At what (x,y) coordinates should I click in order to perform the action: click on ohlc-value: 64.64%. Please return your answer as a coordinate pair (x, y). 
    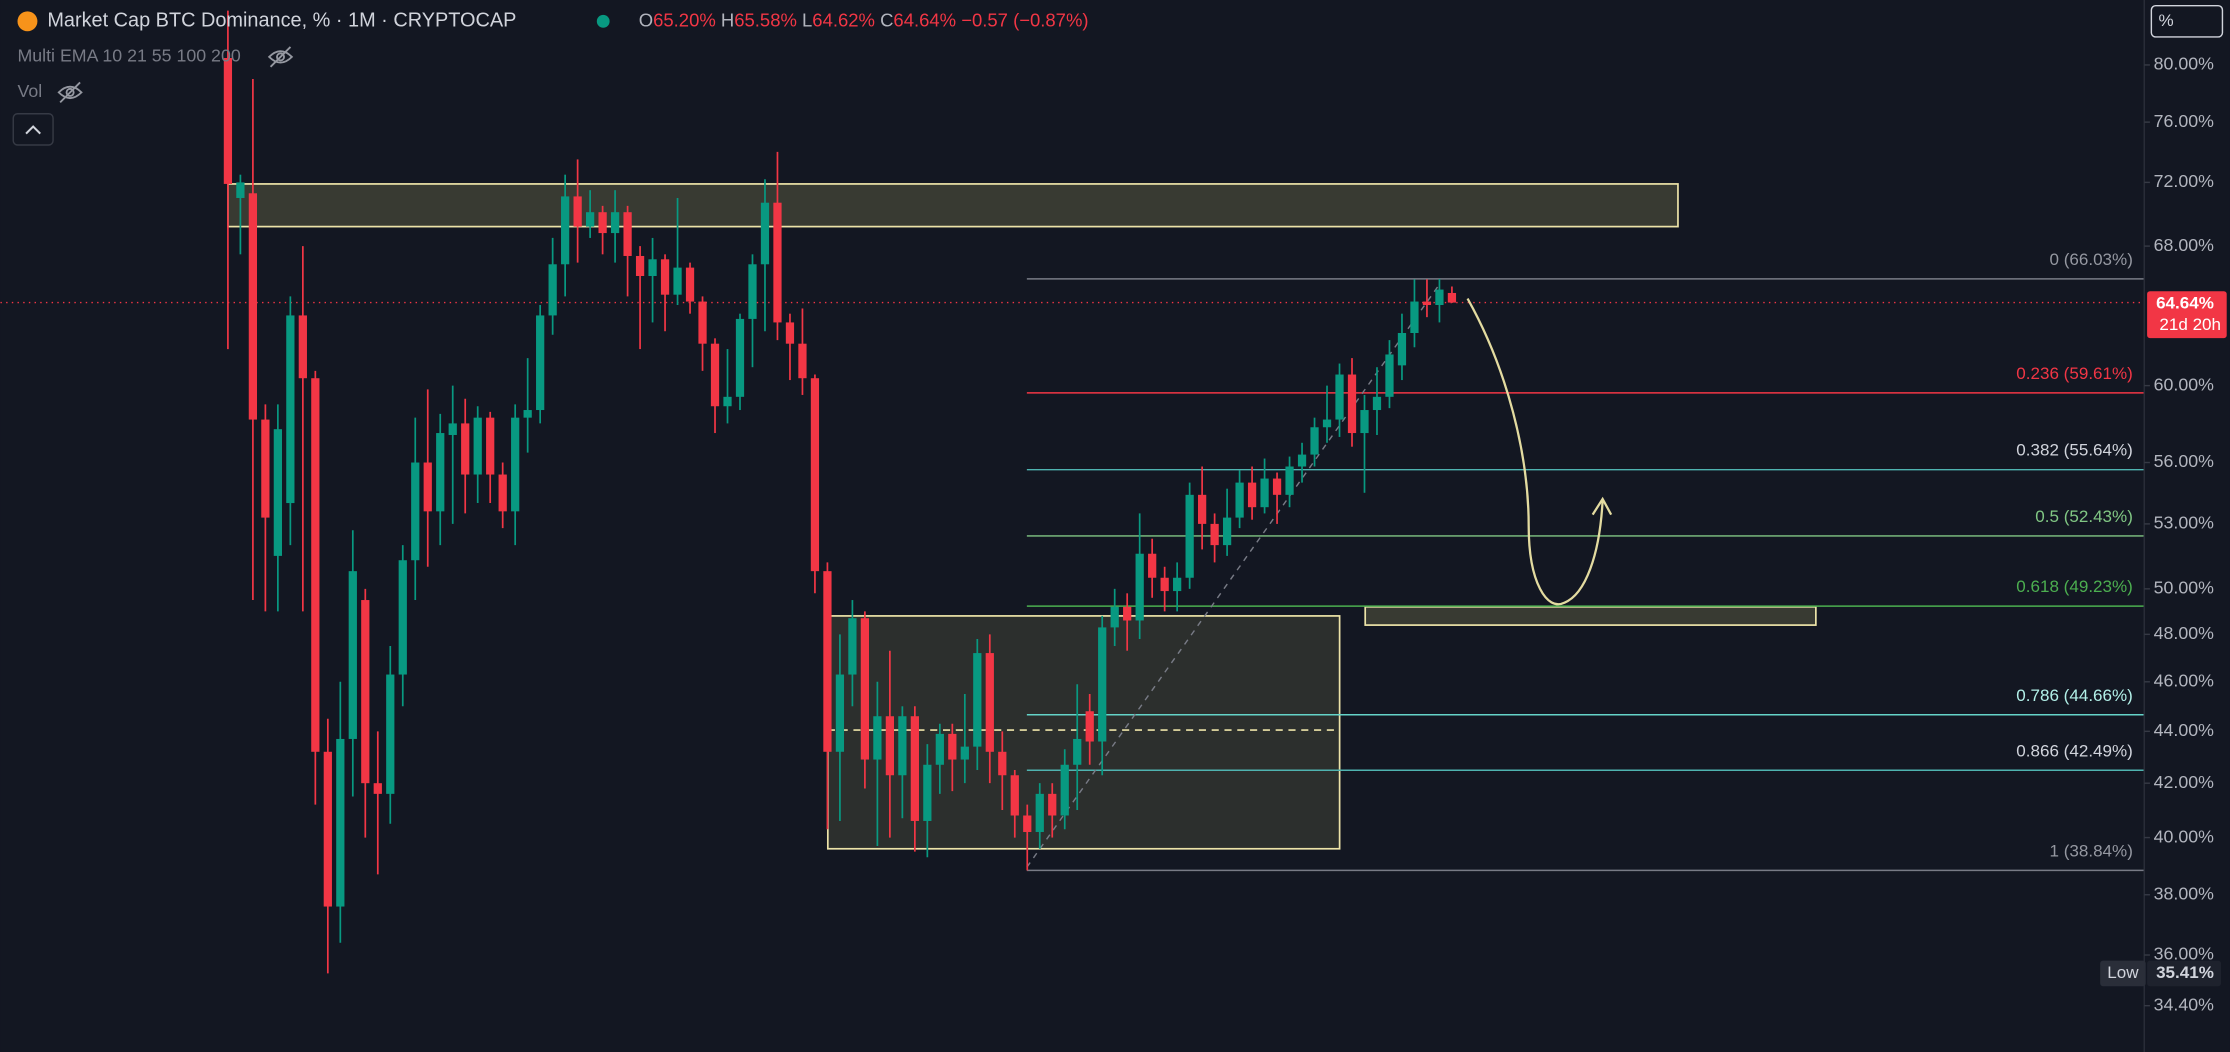
    Looking at the image, I should click on (924, 19).